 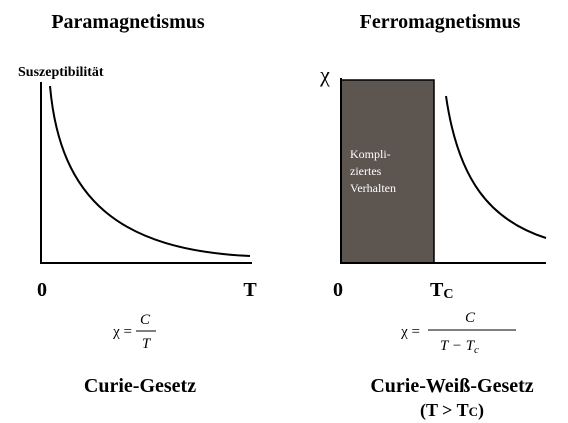 I want to click on condition-post: ), so click(x=481, y=410).